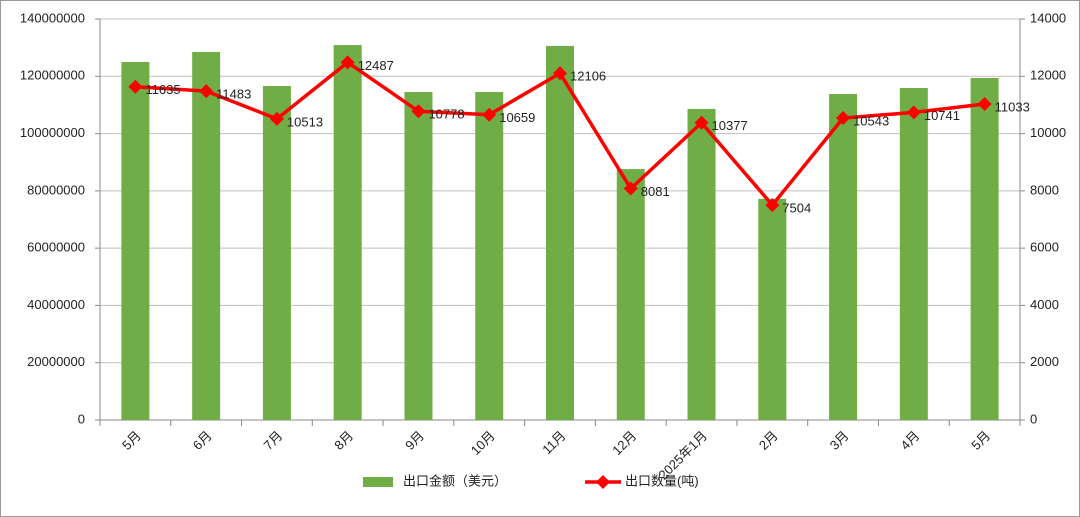  Describe the element at coordinates (517, 117) in the screenshot. I see `data-label: 10659` at that location.